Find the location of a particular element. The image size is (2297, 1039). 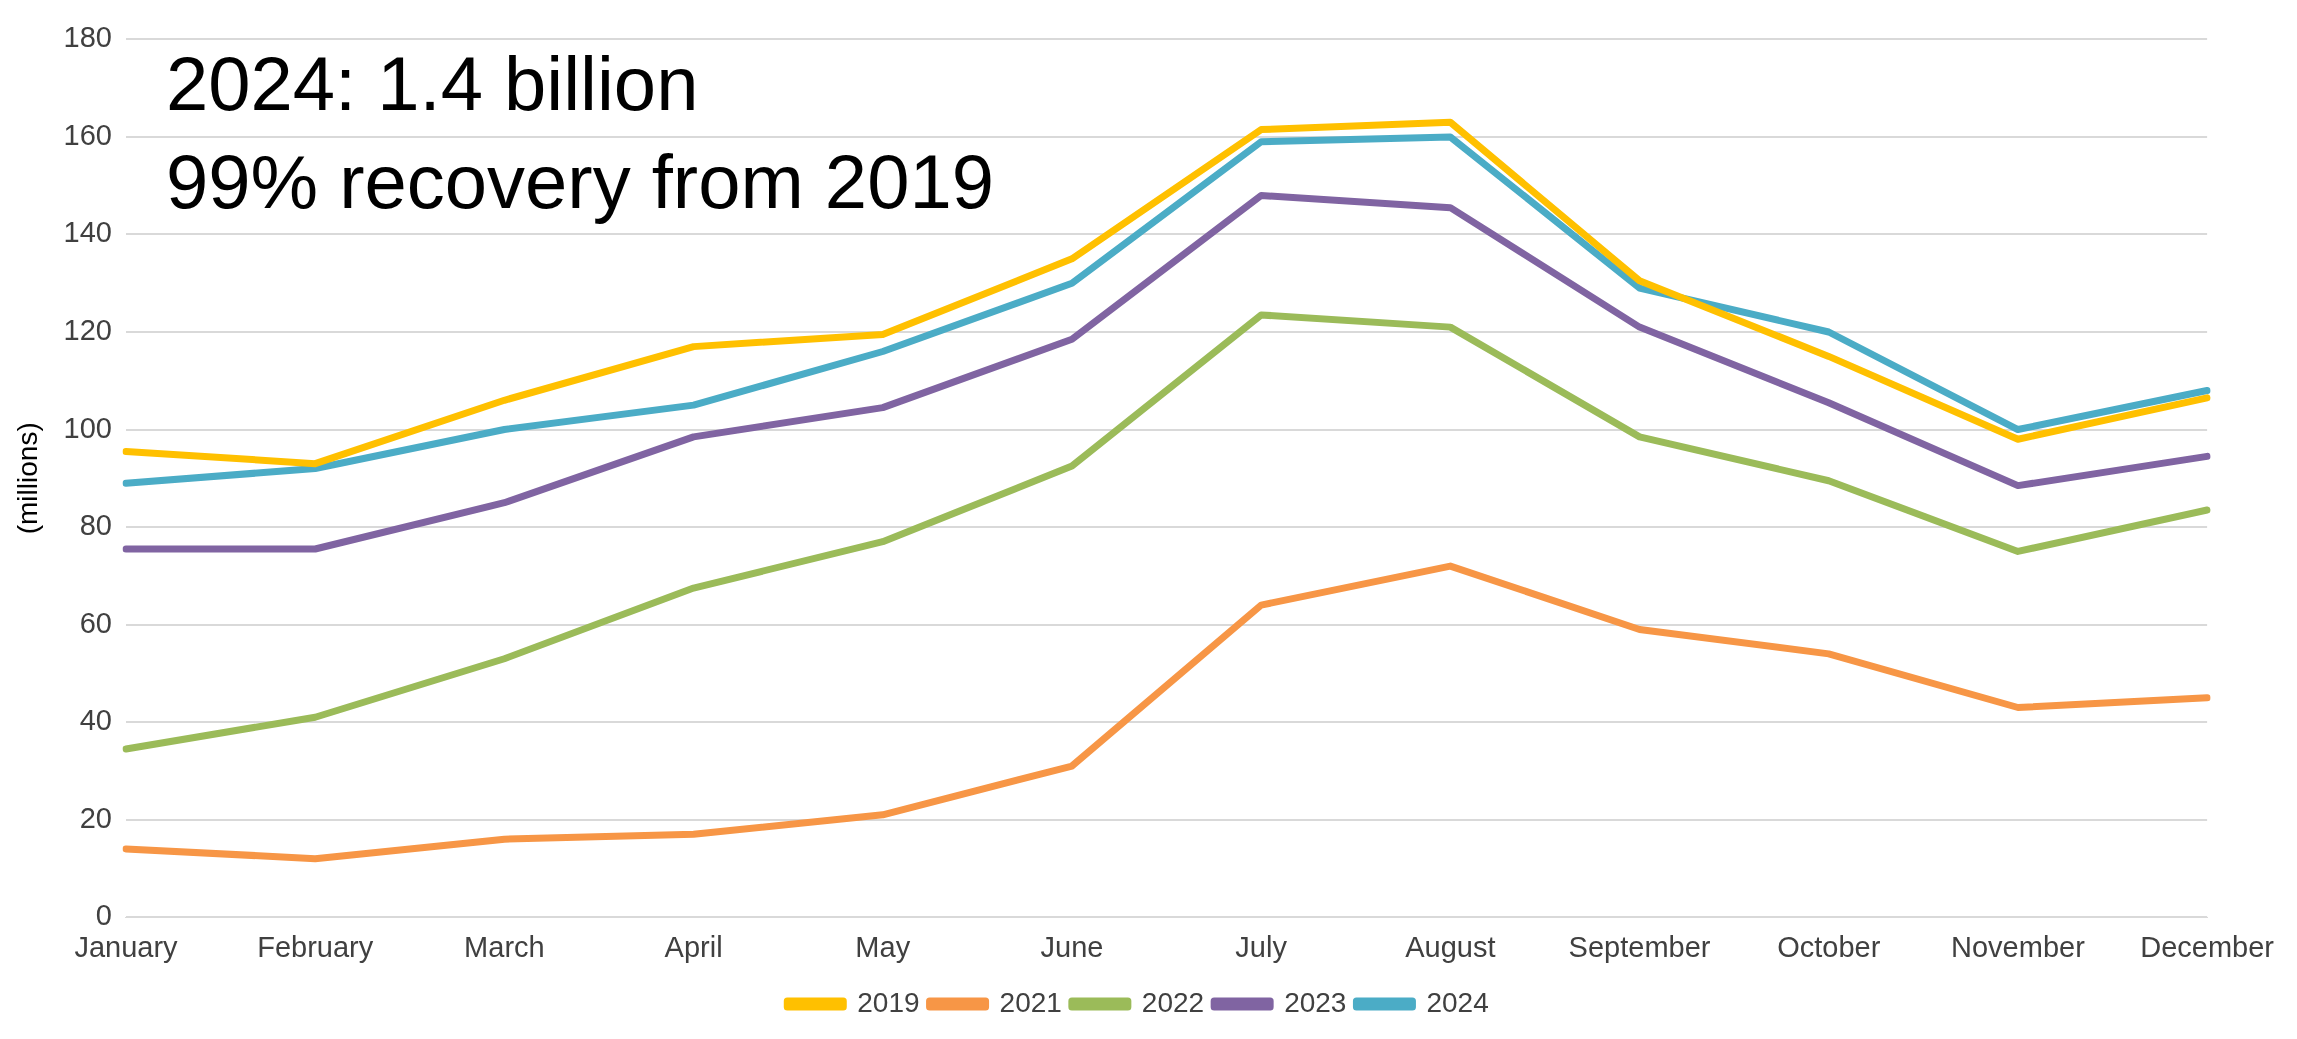

annotation: 99% recovery from 2019 is located at coordinates (579, 182).